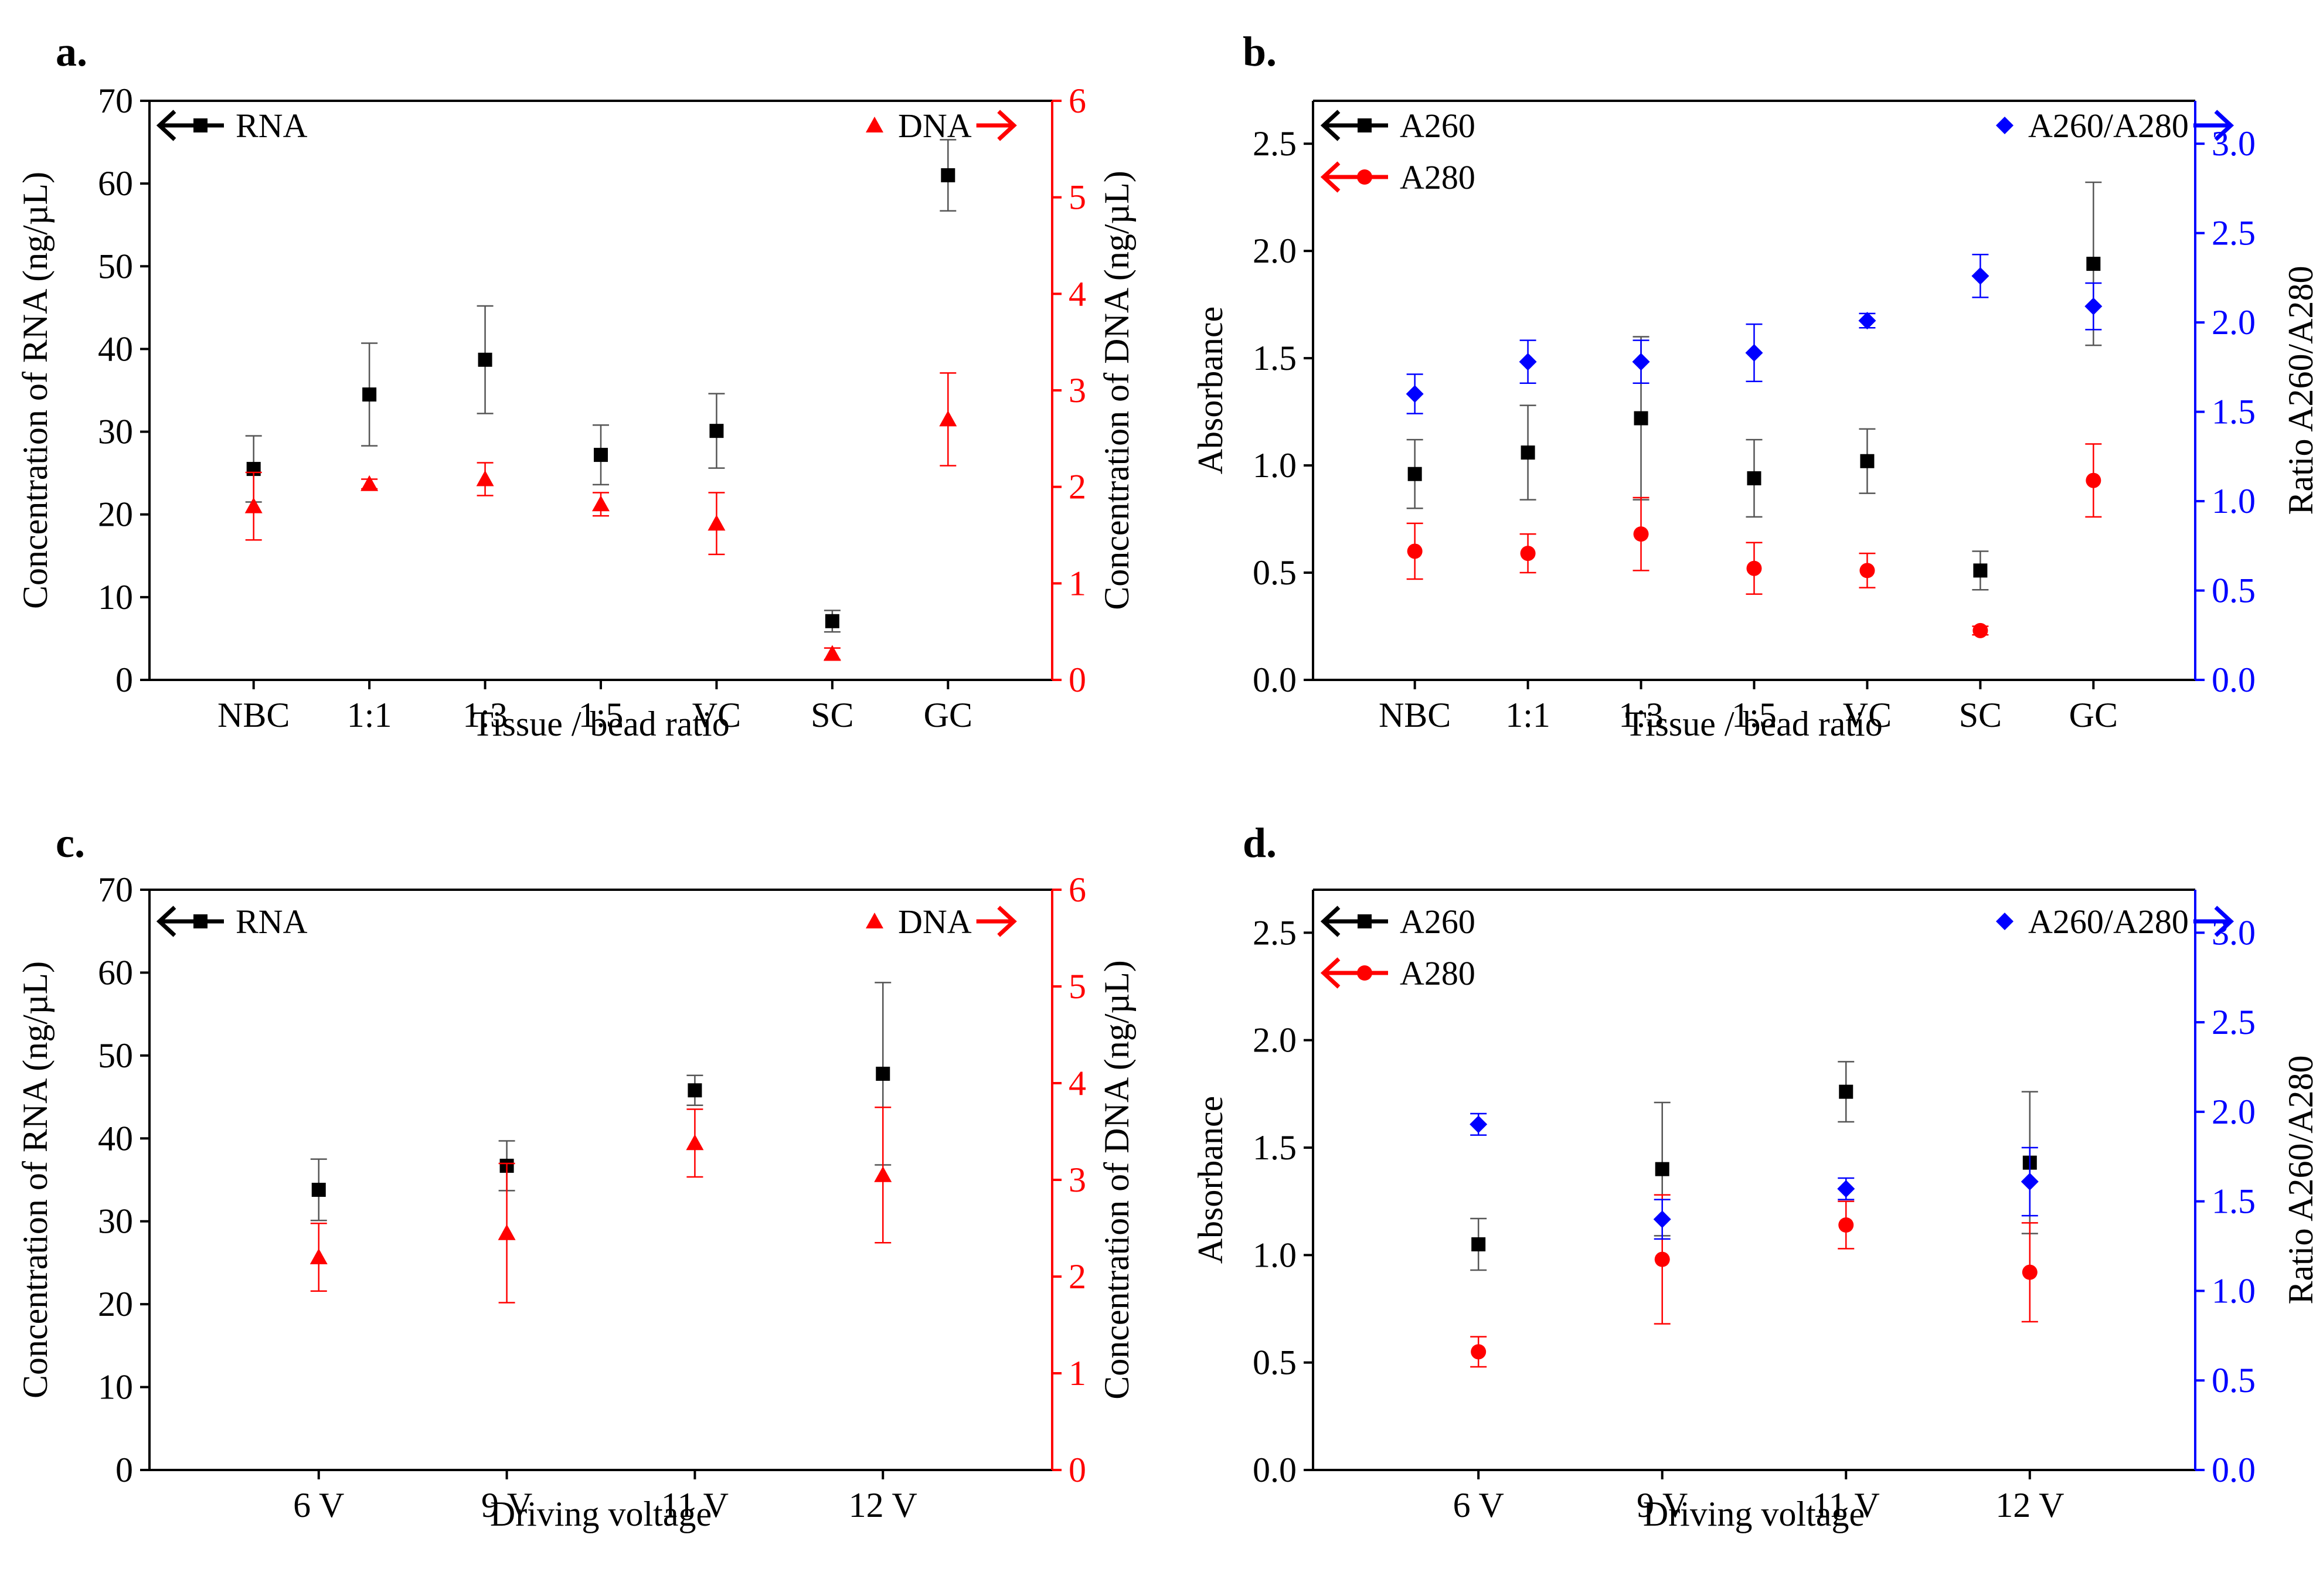 The height and width of the screenshot is (1596, 2323). I want to click on panel-label: a., so click(71, 51).